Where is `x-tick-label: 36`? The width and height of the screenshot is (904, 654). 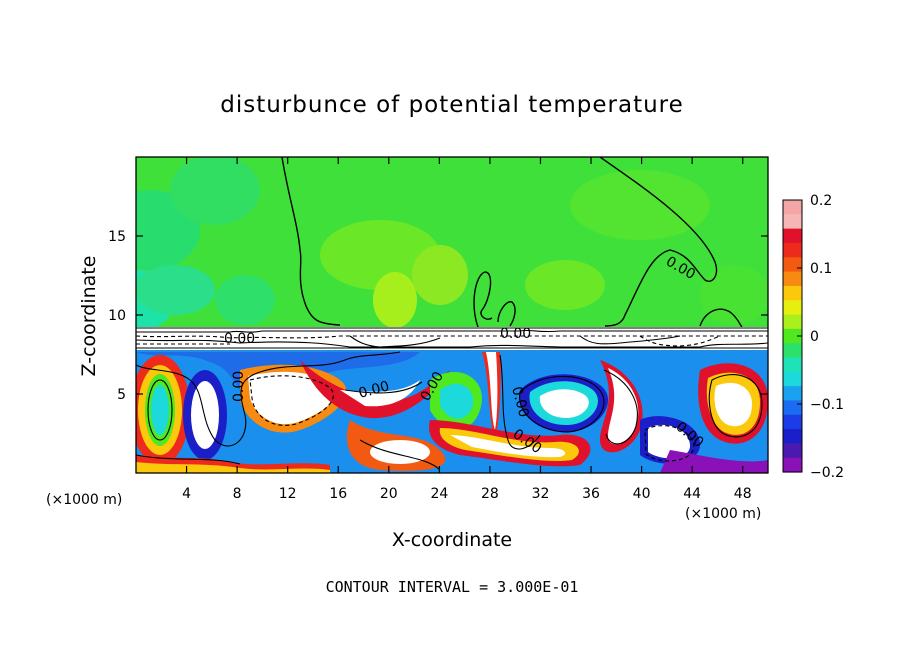
x-tick-label: 36 is located at coordinates (591, 494).